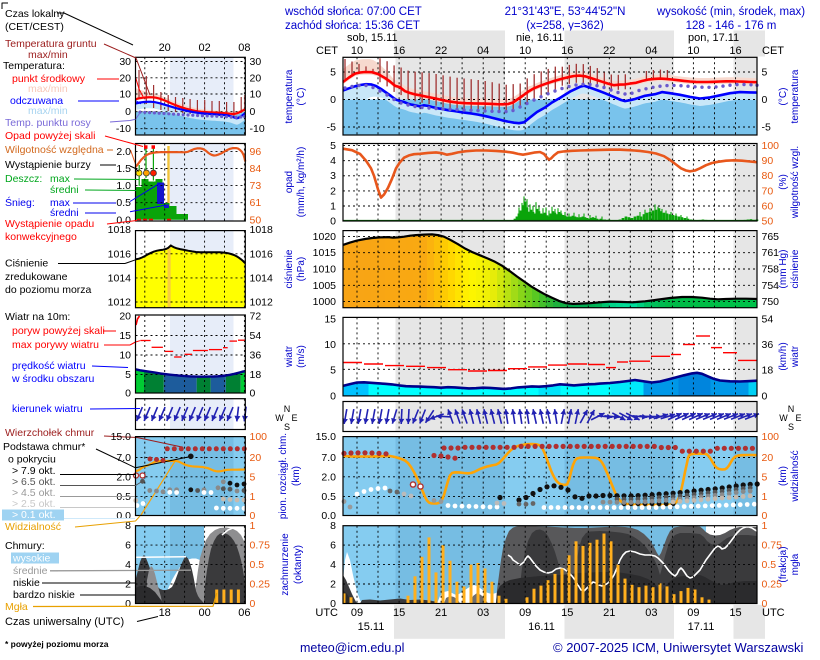 The width and height of the screenshot is (820, 660). I want to click on svg-text: Chmury:, so click(25, 546).